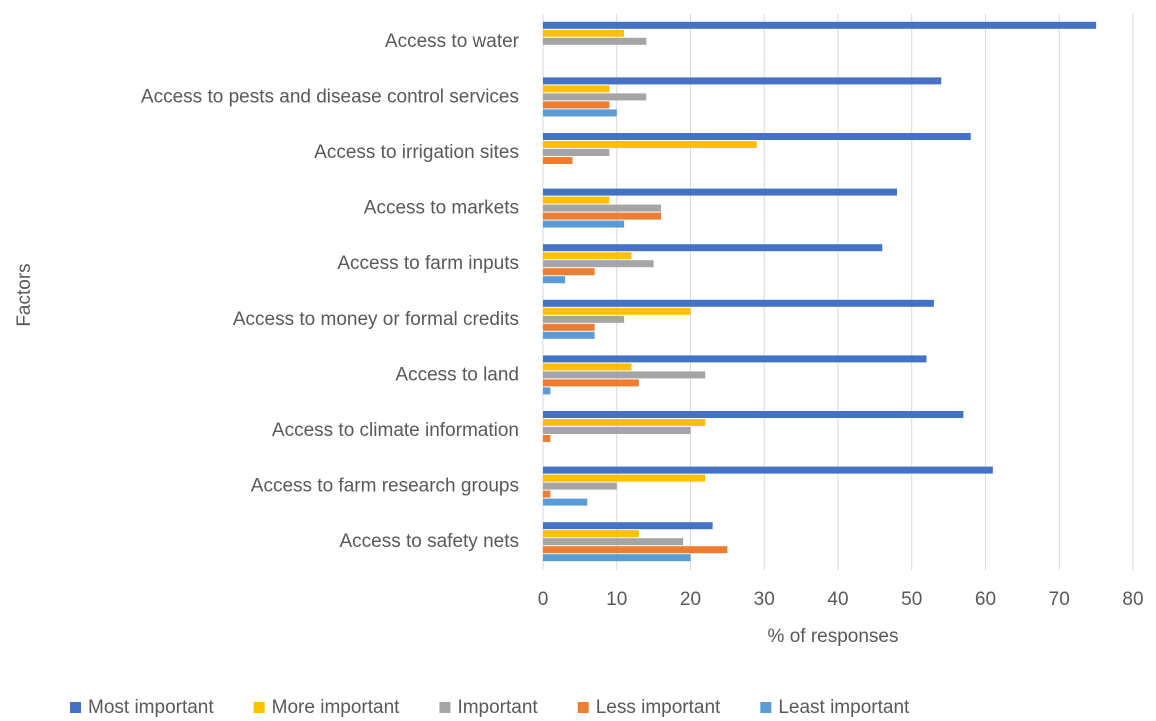  What do you see at coordinates (416, 152) in the screenshot?
I see `y-tick-label: Access to irrigation sites` at bounding box center [416, 152].